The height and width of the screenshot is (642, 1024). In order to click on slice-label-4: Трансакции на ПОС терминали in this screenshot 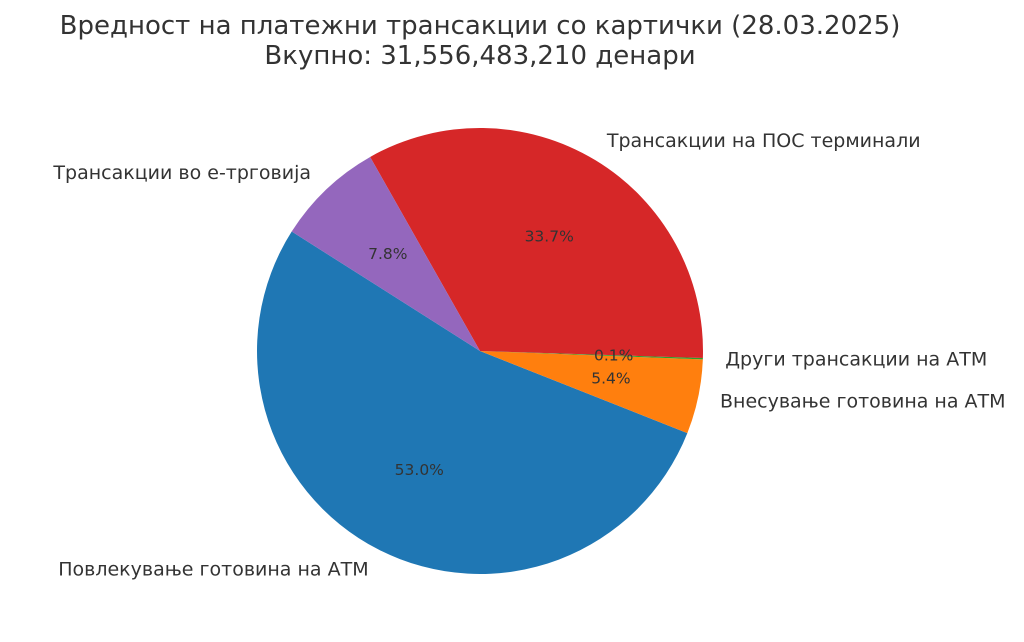, I will do `click(763, 141)`.